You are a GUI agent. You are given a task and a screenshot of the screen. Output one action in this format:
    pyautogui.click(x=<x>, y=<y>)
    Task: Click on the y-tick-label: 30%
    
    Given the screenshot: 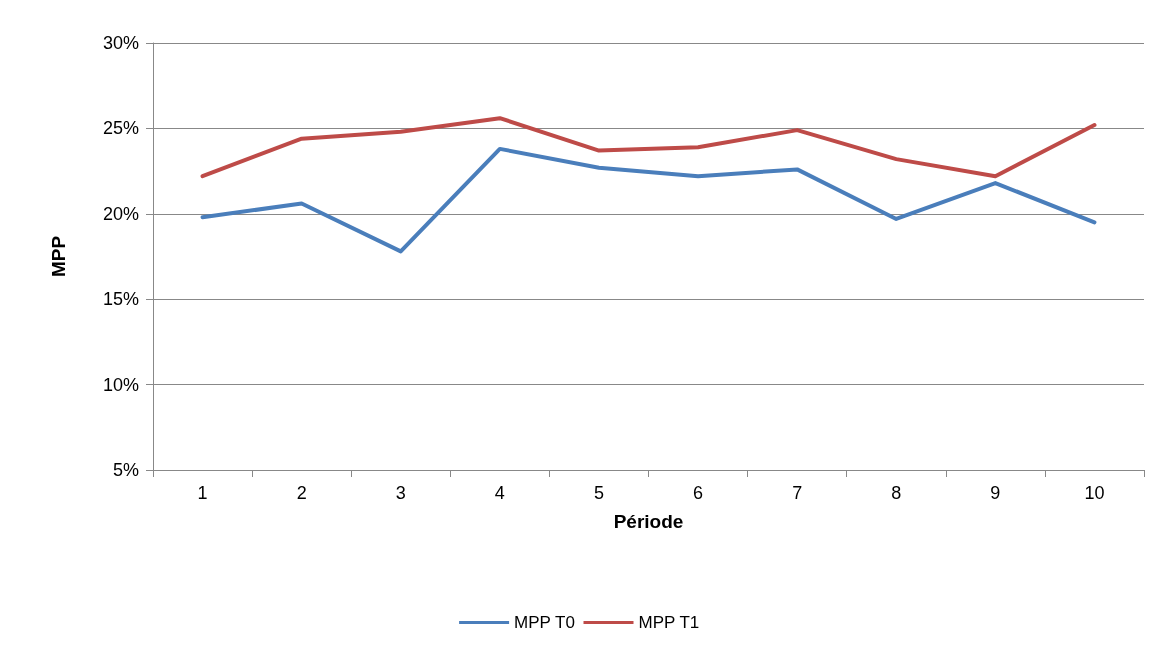 What is the action you would take?
    pyautogui.click(x=120, y=43)
    